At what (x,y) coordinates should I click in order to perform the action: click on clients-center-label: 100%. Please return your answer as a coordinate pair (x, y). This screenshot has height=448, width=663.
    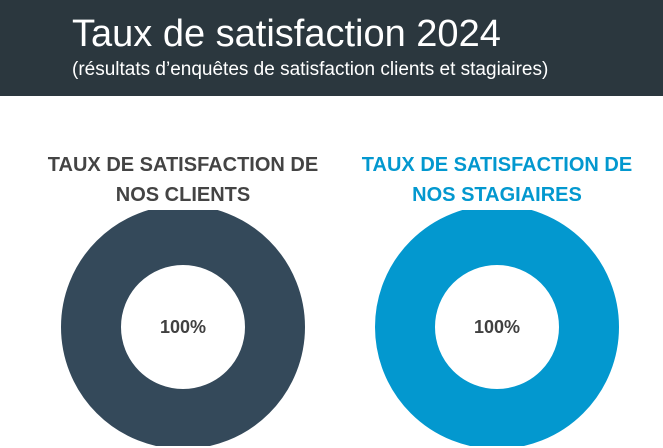
    Looking at the image, I should click on (183, 327).